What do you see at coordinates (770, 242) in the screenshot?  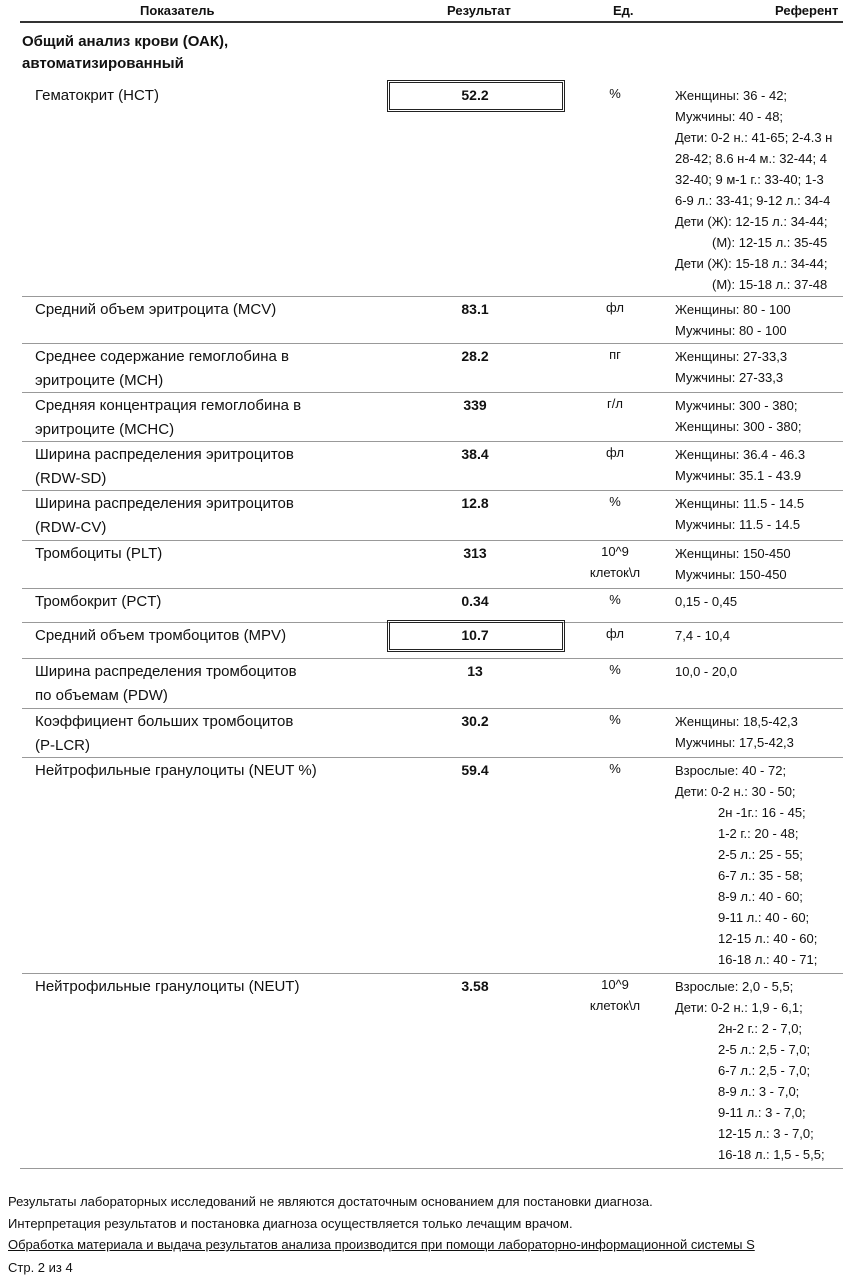 I see `reference: (М): 12-15 л.: 35-45` at bounding box center [770, 242].